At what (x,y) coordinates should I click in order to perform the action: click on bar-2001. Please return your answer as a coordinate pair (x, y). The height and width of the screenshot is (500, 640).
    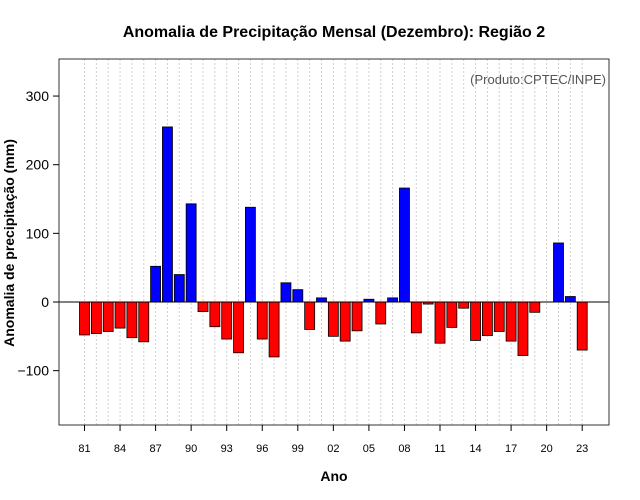
    Looking at the image, I should click on (321, 300).